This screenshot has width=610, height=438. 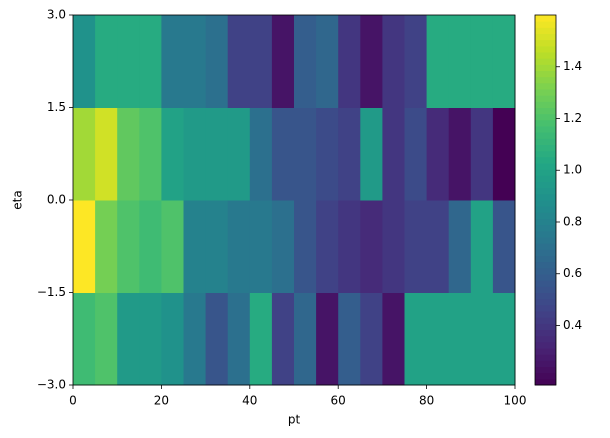 What do you see at coordinates (56, 200) in the screenshot?
I see `y-tick-label: 0.0` at bounding box center [56, 200].